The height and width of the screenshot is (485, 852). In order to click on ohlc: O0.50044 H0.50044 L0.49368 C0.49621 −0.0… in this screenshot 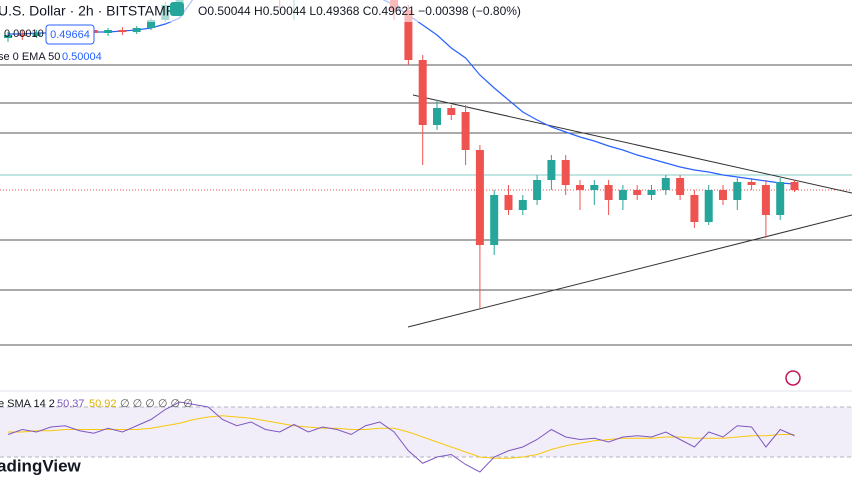, I will do `click(359, 11)`.